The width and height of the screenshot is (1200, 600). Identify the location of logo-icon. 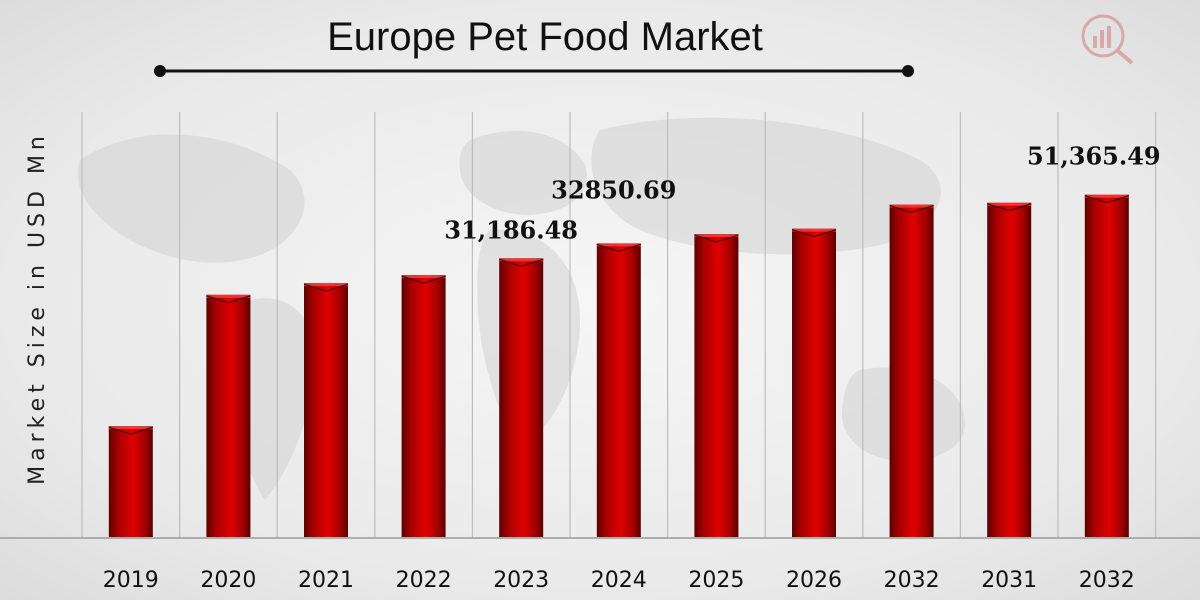
(1107, 39).